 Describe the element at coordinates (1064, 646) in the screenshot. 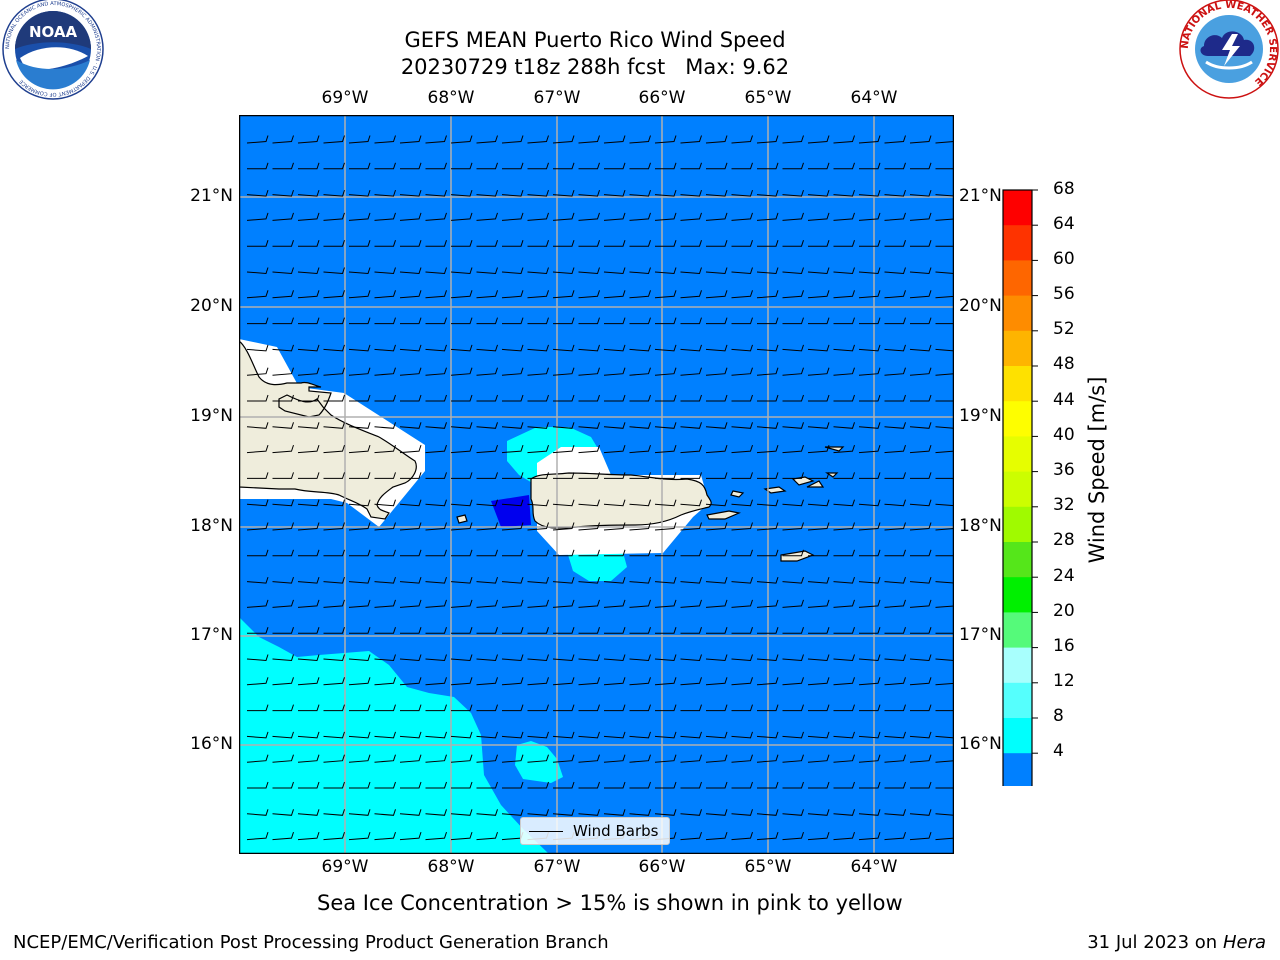

I see `colorbar-tick: 16` at that location.